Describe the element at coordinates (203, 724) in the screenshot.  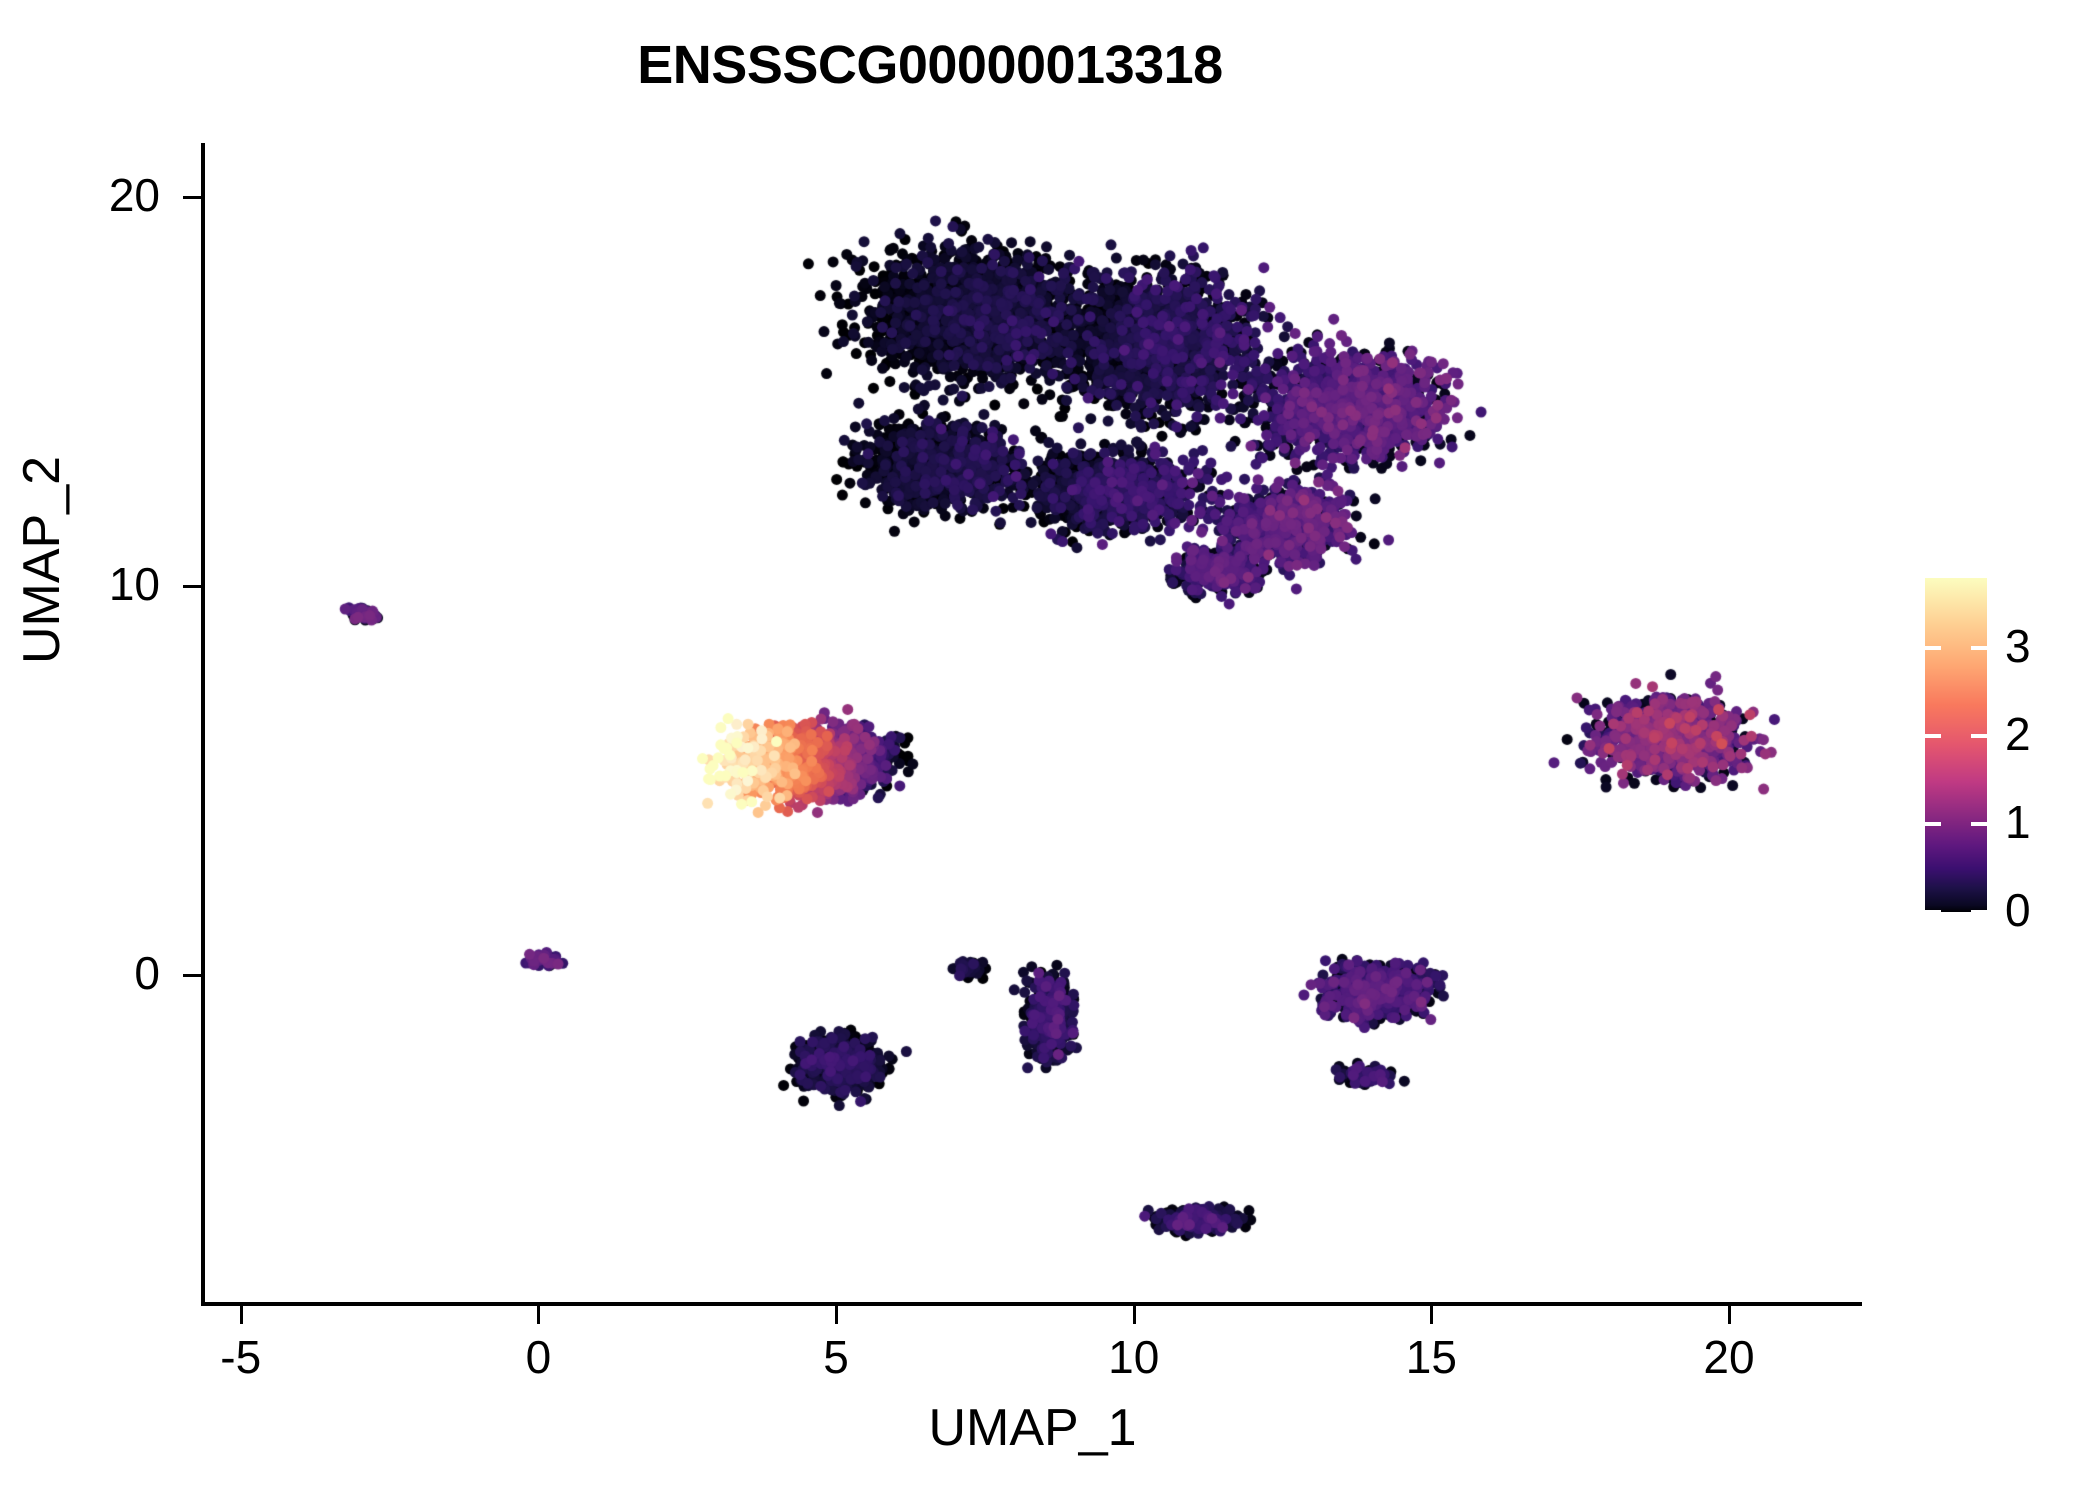
I see `y-axis-line` at that location.